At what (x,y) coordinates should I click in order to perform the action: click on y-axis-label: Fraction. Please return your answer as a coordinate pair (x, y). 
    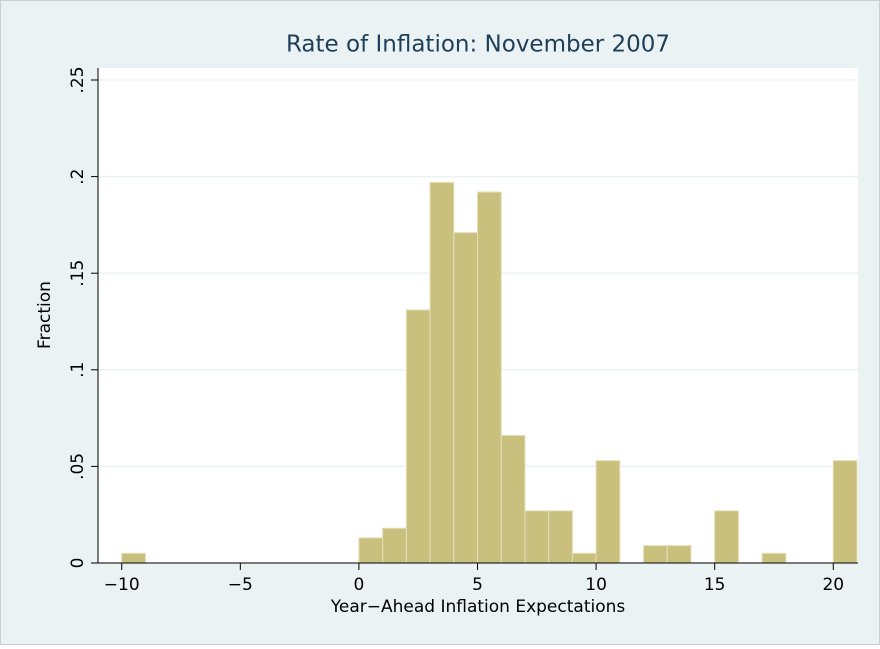
    Looking at the image, I should click on (45, 315).